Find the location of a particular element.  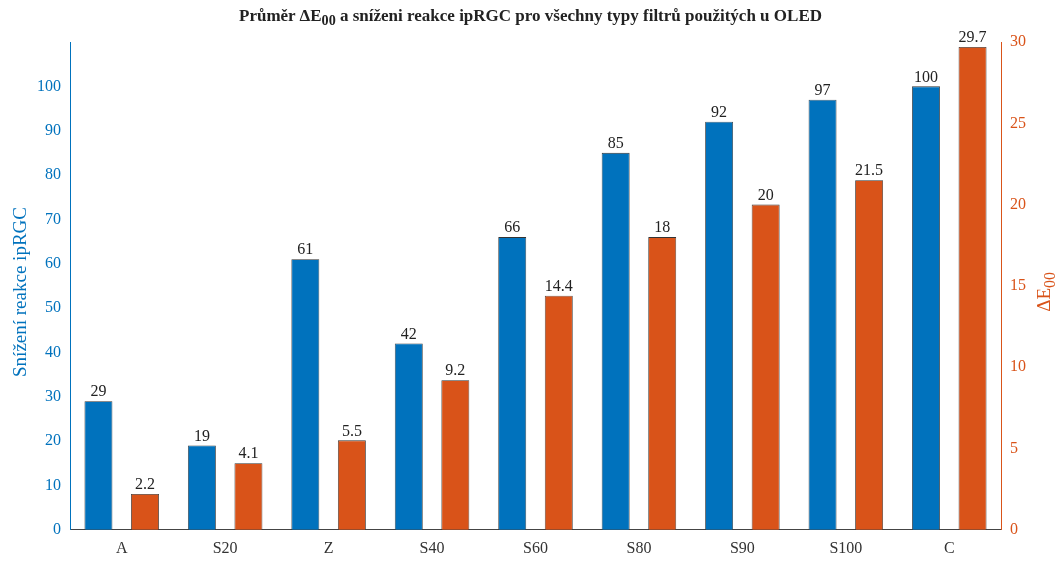

y-tick-label: 60 is located at coordinates (53, 262).